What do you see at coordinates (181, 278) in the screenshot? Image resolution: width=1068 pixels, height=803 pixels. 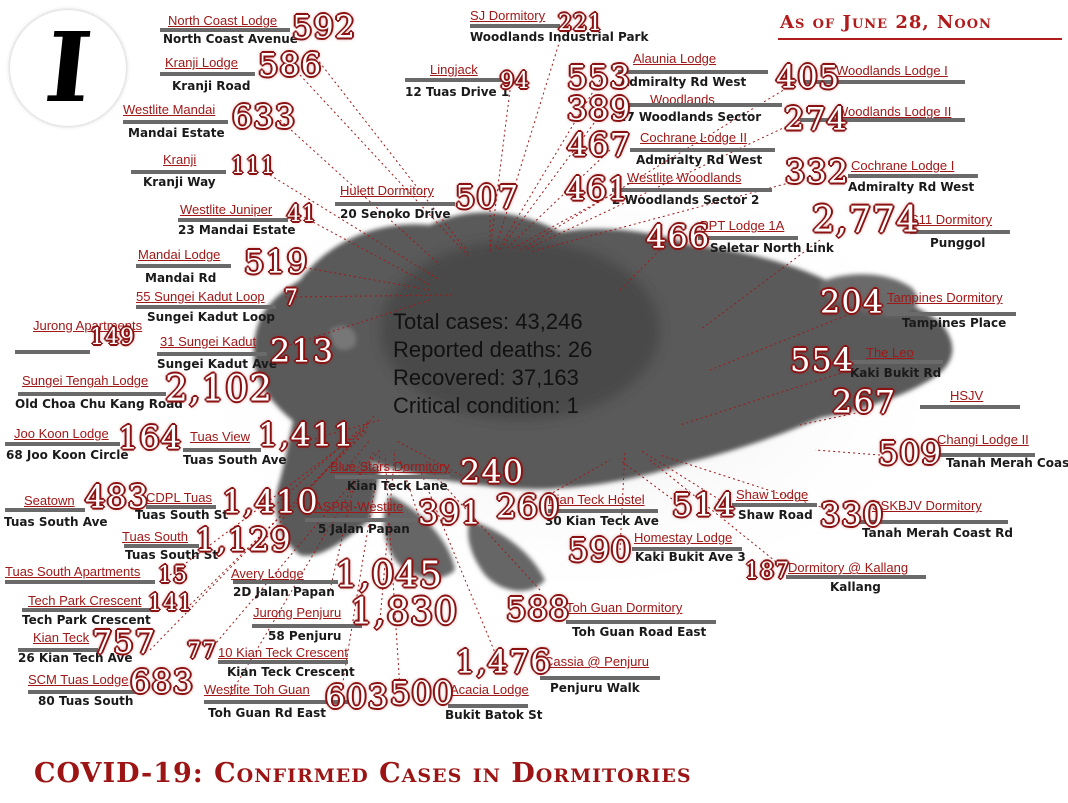 I see `dormitory-address: Mandai Rd` at bounding box center [181, 278].